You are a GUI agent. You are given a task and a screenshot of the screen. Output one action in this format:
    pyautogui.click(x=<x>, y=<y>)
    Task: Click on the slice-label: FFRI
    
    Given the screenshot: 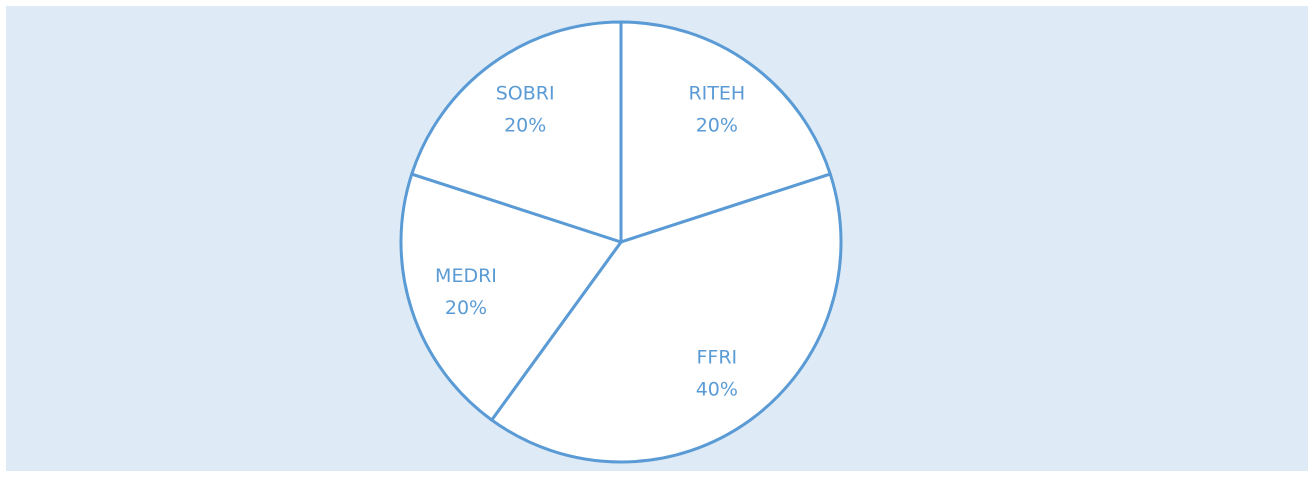 What is the action you would take?
    pyautogui.click(x=716, y=357)
    